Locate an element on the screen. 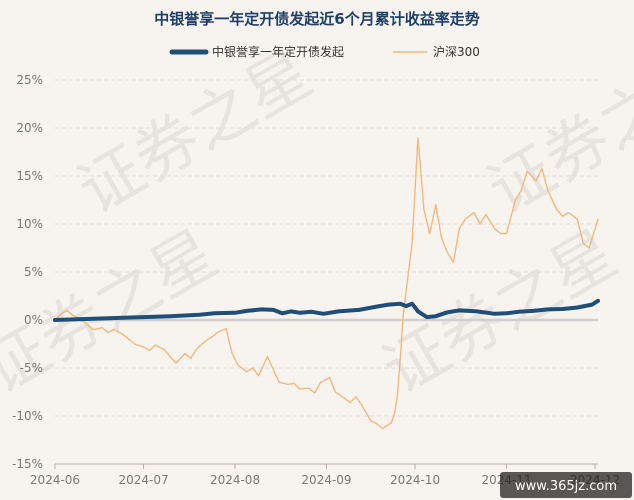  site-logo-text: www.365jz.com is located at coordinates (566, 486).